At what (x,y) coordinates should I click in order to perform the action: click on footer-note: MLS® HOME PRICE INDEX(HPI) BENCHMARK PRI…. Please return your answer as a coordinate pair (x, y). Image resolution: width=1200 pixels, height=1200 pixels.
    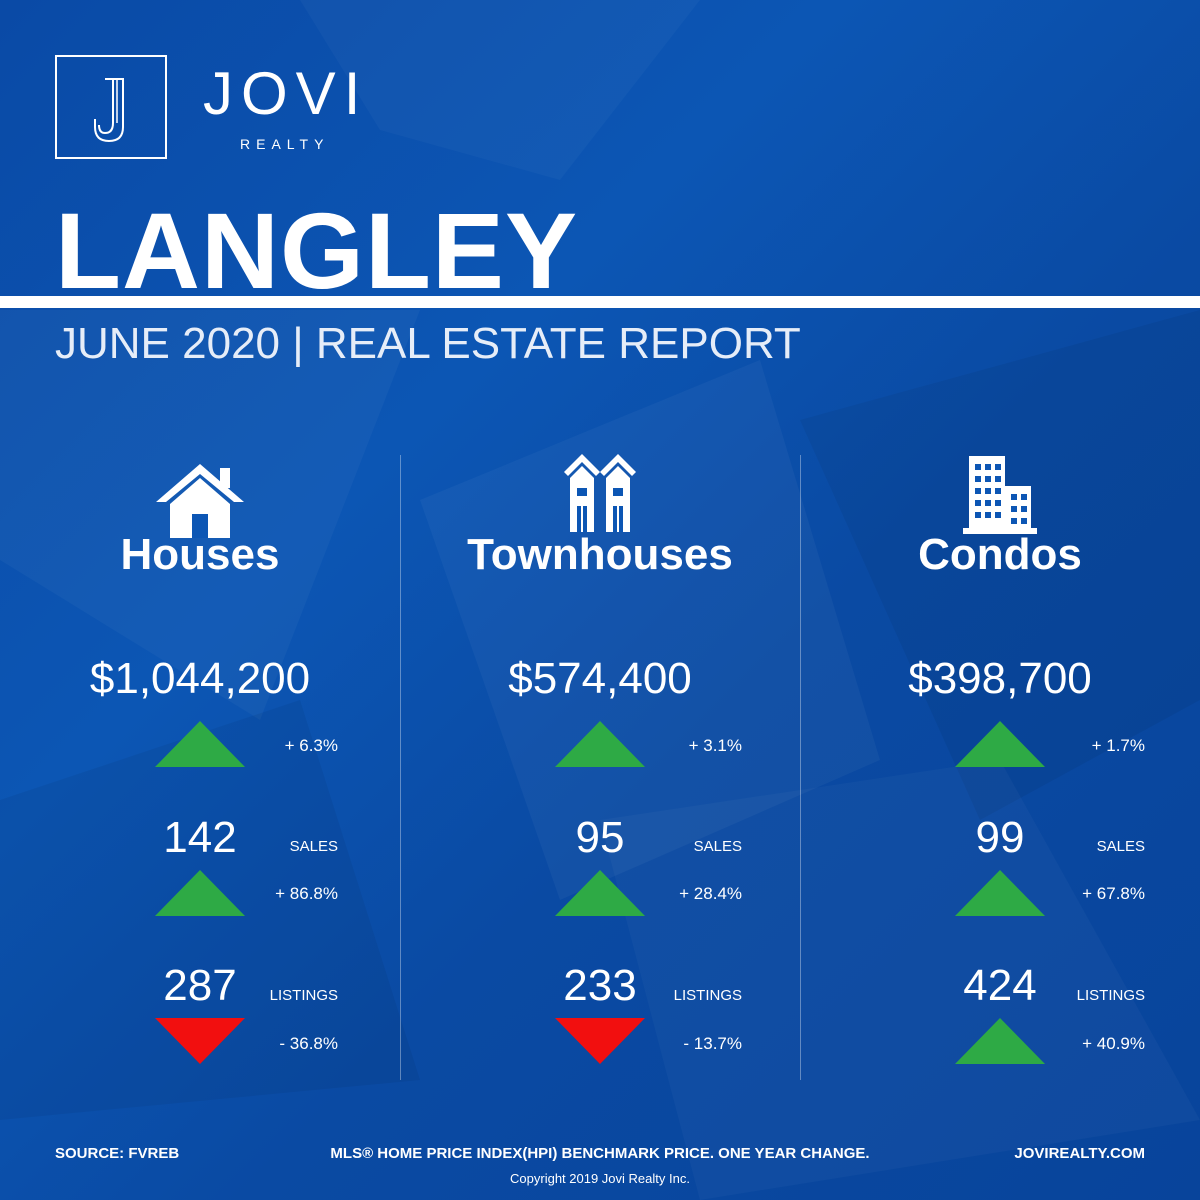
    Looking at the image, I should click on (600, 1153).